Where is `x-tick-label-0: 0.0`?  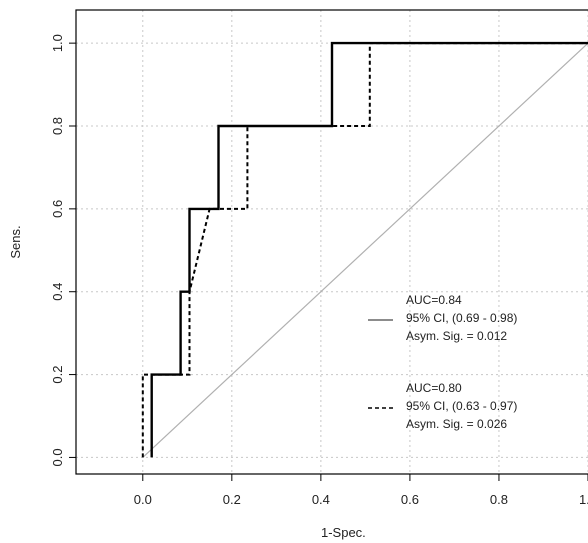 x-tick-label-0: 0.0 is located at coordinates (143, 499).